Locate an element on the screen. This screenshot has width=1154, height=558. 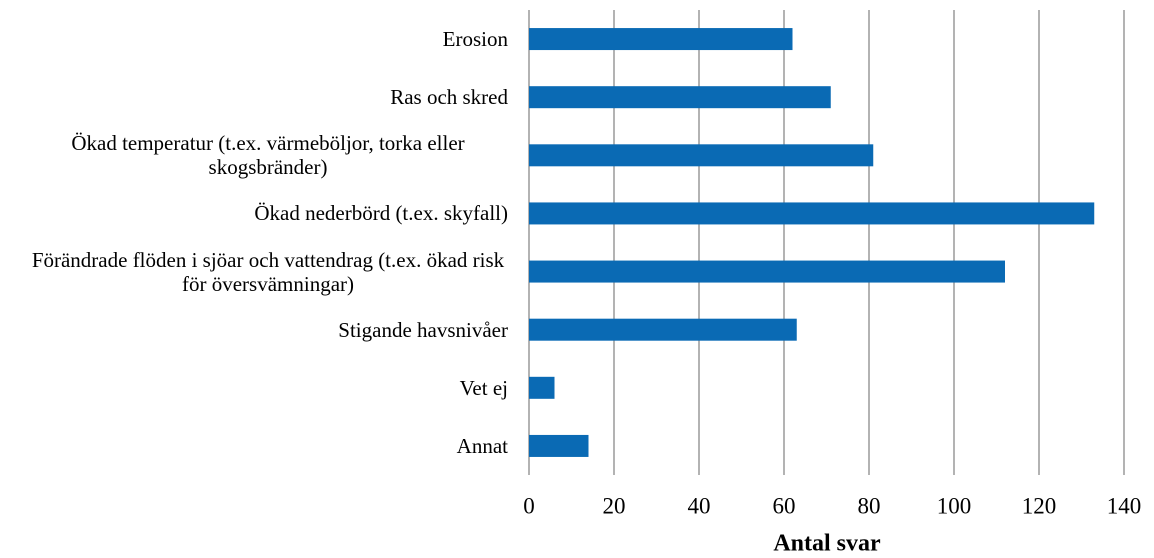
x-tick-label: 80 is located at coordinates (869, 505).